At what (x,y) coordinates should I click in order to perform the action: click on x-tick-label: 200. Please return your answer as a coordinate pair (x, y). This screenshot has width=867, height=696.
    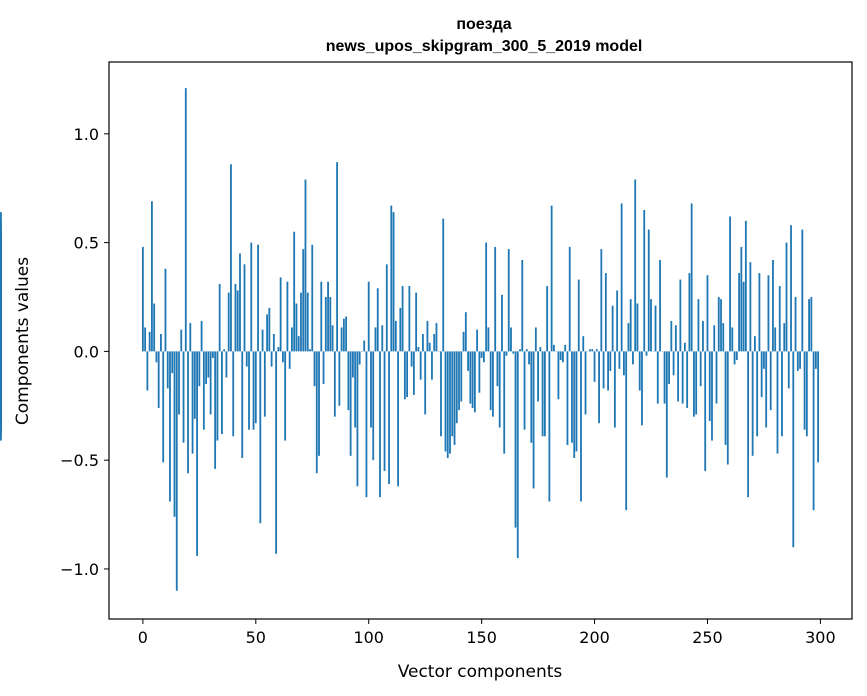
    Looking at the image, I should click on (594, 637).